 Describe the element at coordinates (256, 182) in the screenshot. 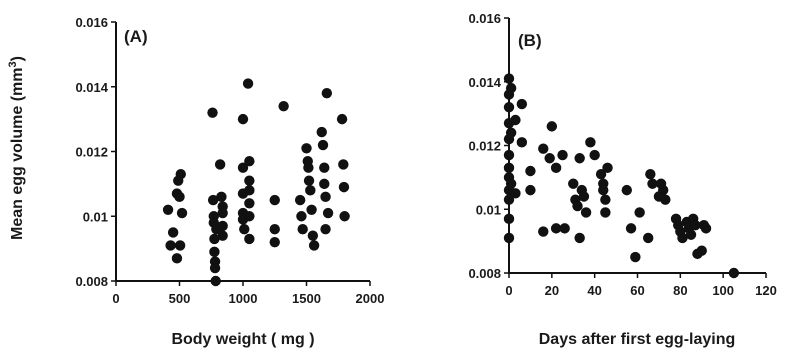

I see `panel-a-points` at that location.